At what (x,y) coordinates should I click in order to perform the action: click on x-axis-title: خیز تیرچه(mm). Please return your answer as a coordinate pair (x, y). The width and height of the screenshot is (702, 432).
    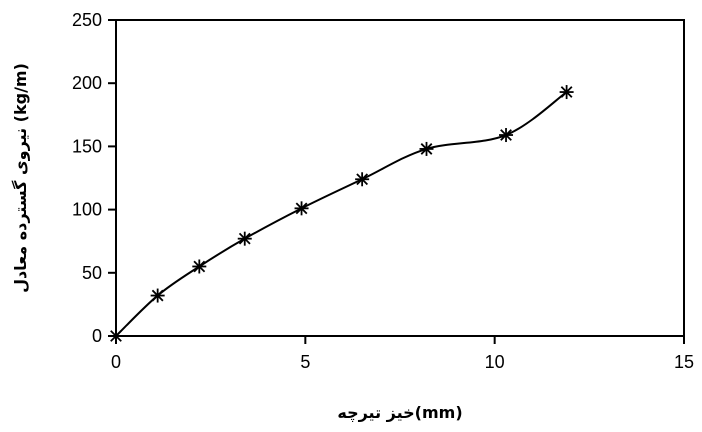
    Looking at the image, I should click on (399, 413).